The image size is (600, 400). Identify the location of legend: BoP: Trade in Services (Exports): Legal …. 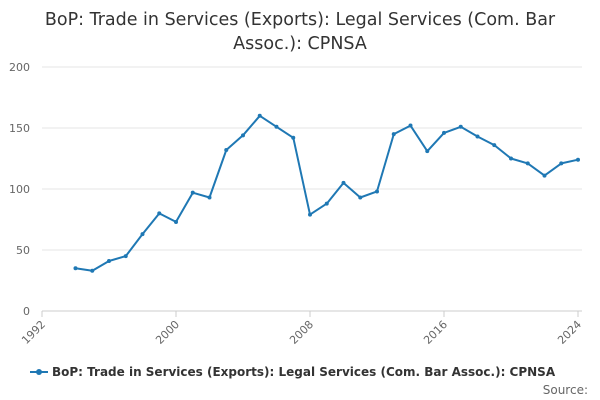
(292, 372).